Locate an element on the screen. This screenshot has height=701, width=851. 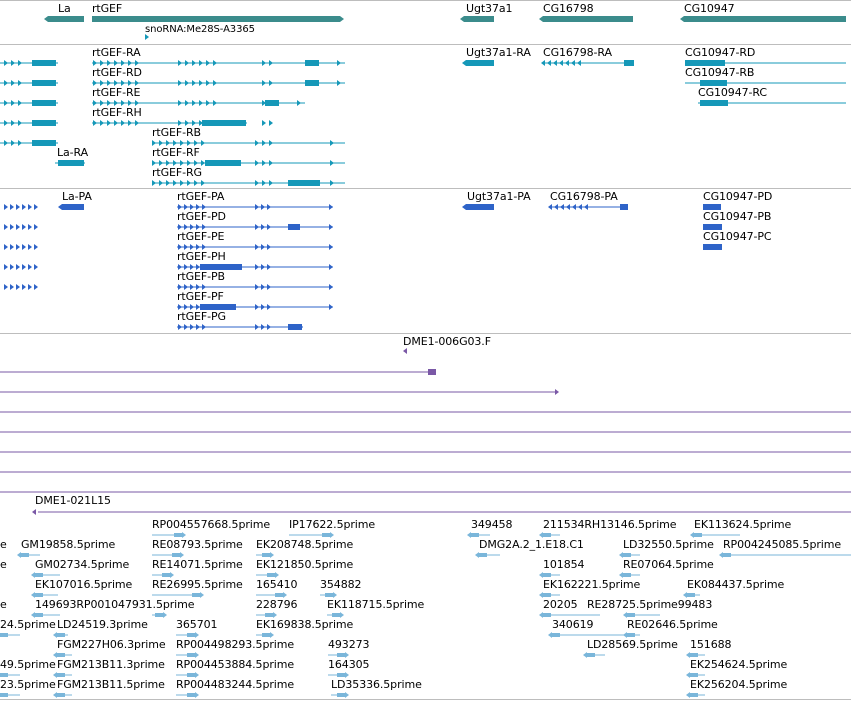
est-label: LD32550.5prime is located at coordinates (668, 544).